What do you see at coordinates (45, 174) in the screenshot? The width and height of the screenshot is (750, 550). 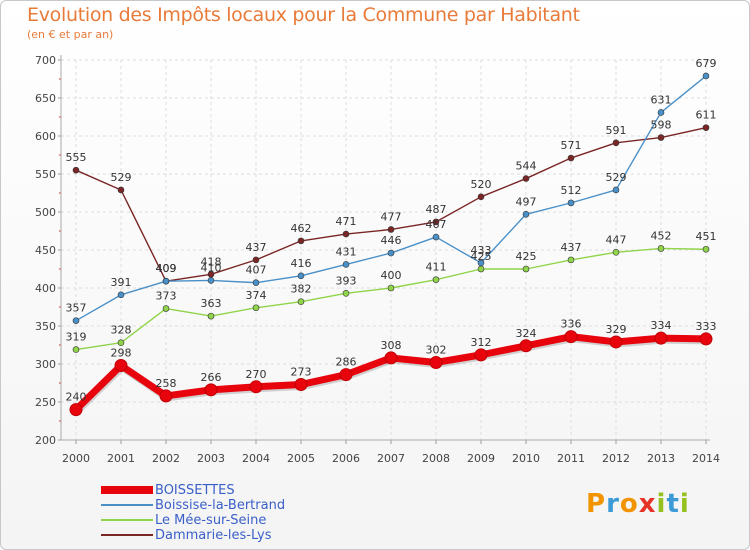 I see `y-tick-label: 550` at bounding box center [45, 174].